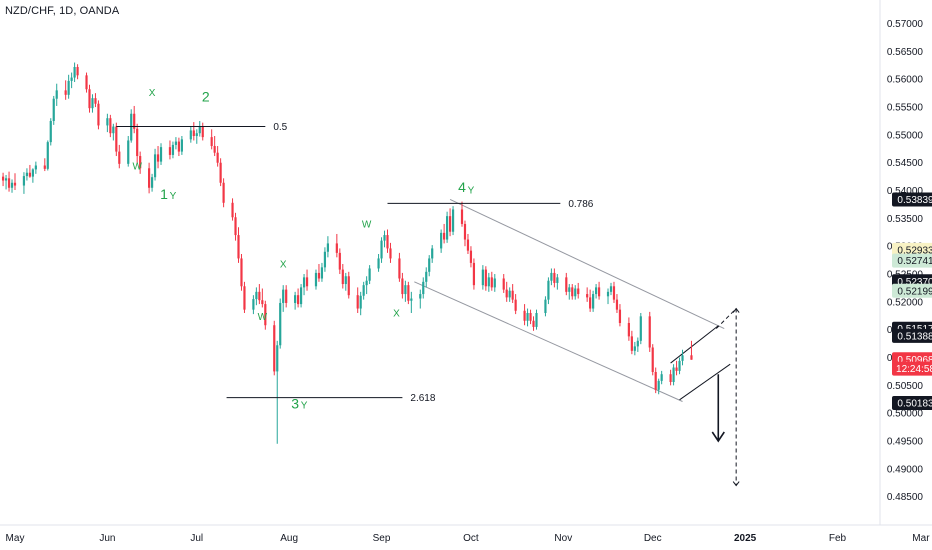 Image resolution: width=932 pixels, height=550 pixels. I want to click on y-tick-label: 0.55000, so click(905, 135).